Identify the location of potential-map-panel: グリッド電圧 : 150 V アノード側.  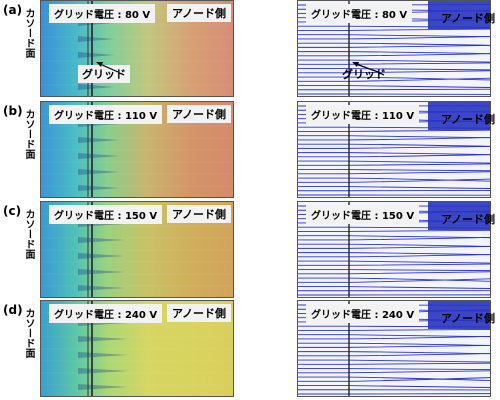
(137, 249).